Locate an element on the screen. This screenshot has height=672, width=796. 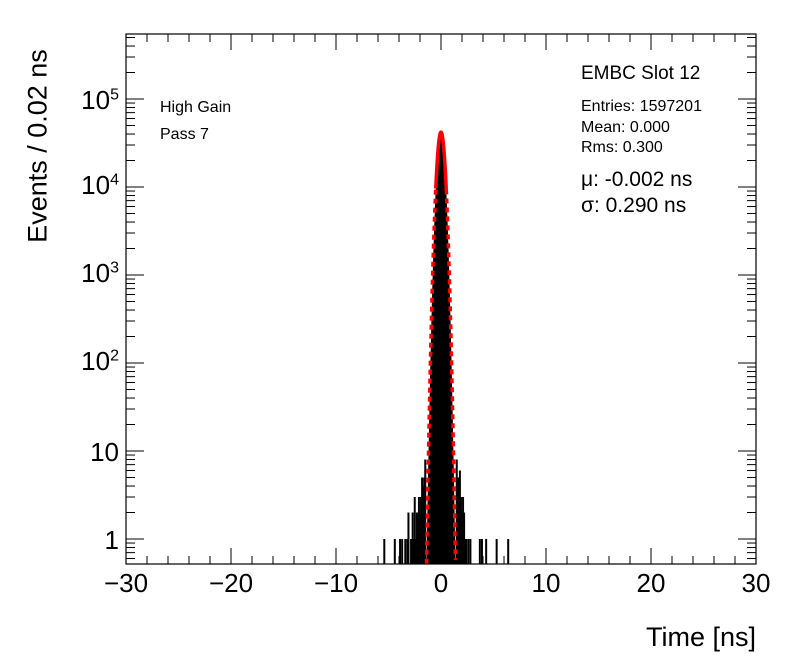
y-tick-exponent: 2 is located at coordinates (114, 356).